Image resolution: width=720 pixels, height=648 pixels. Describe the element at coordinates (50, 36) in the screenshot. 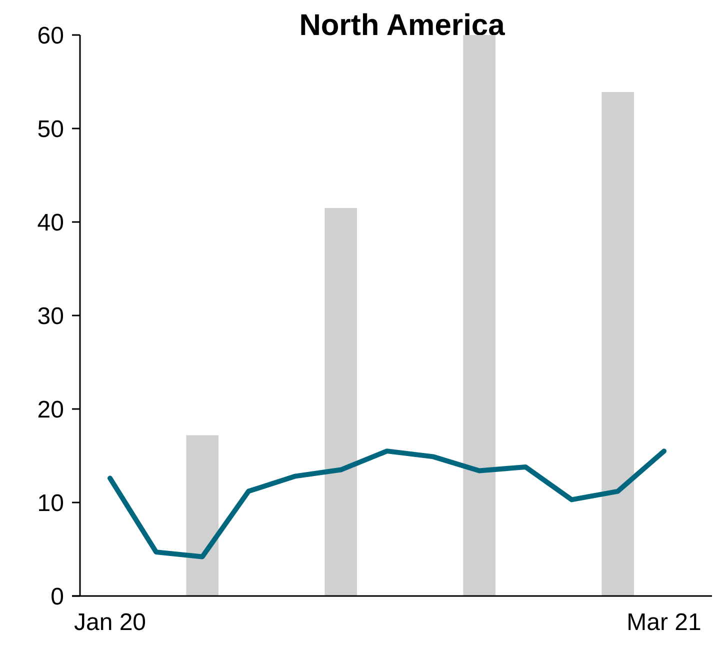

I see `y-tick-label: 60` at that location.